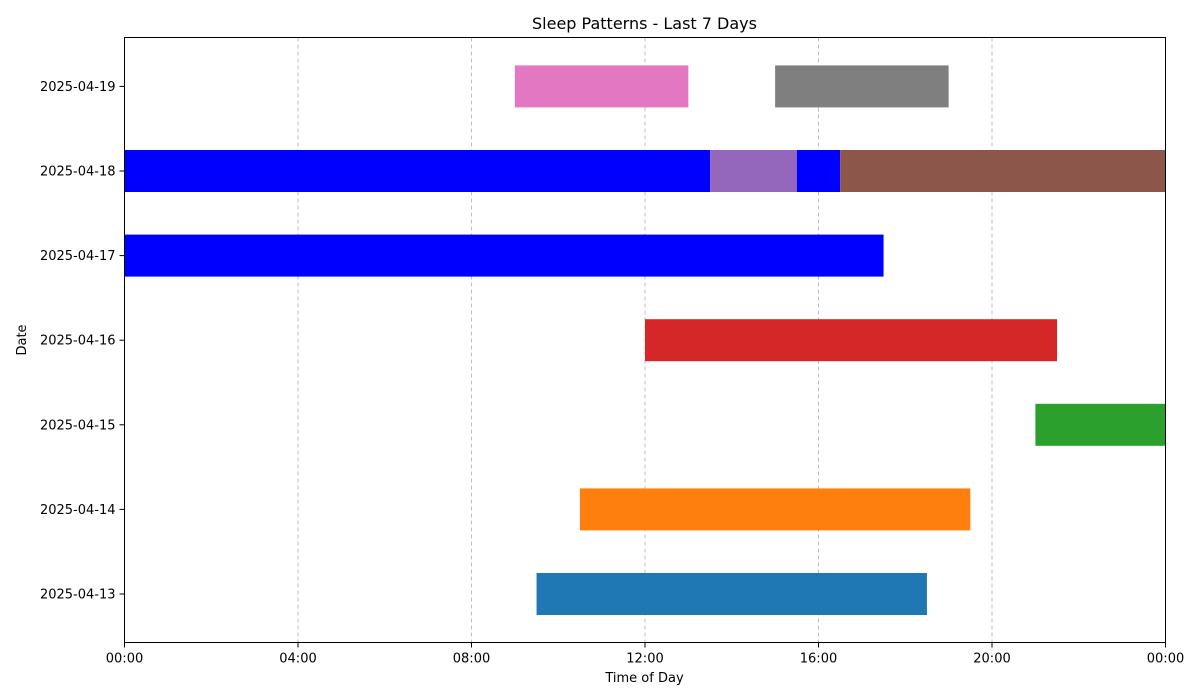 The height and width of the screenshot is (700, 1200). What do you see at coordinates (471, 659) in the screenshot?
I see `x-tick-label: 08:00` at bounding box center [471, 659].